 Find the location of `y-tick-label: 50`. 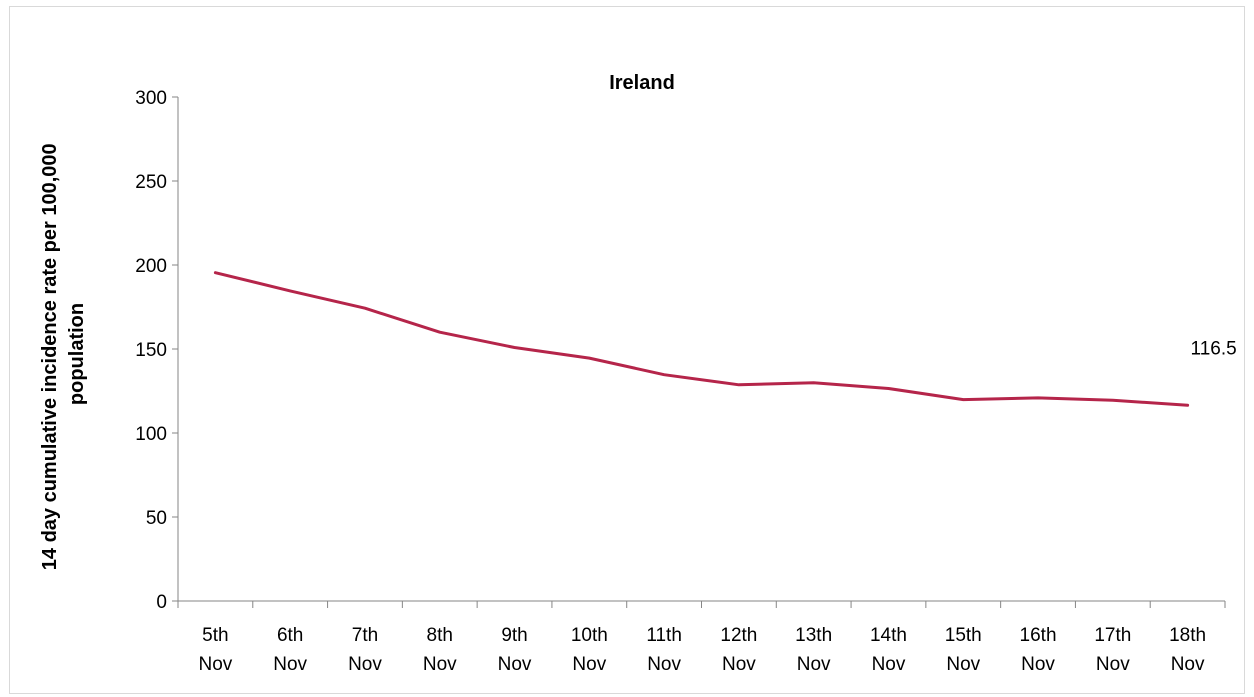

y-tick-label: 50 is located at coordinates (156, 518).